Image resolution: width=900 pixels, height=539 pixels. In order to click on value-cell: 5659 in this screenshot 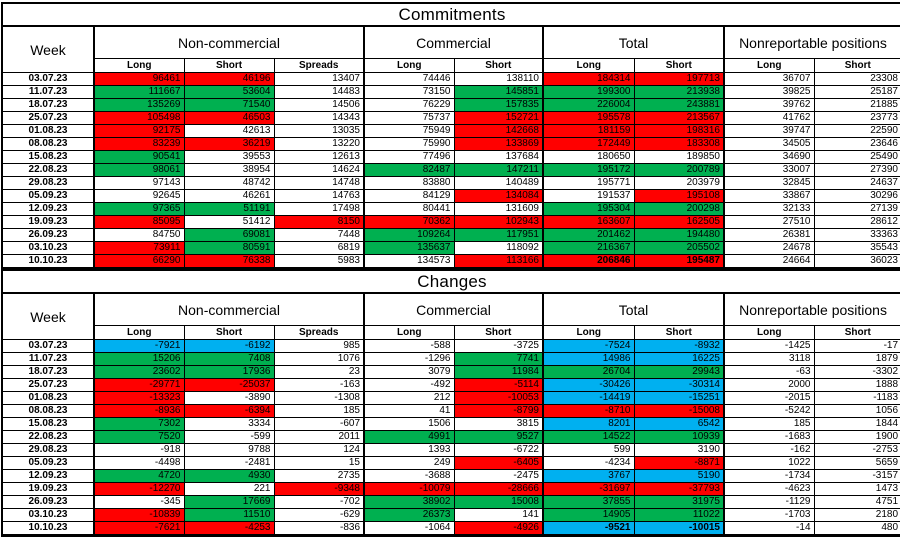, I will do `click(856, 463)`.